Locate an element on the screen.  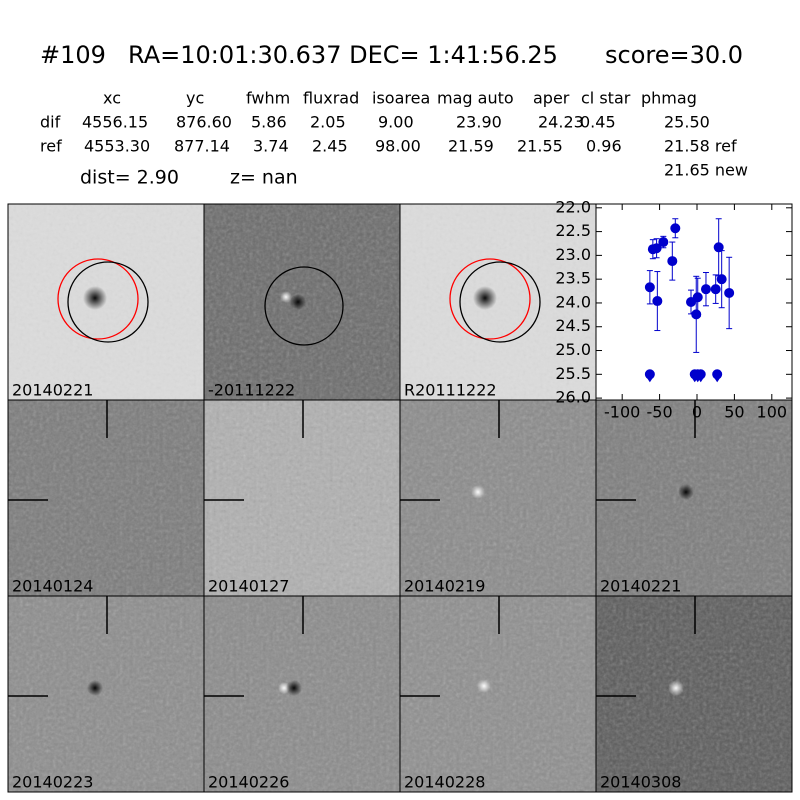
y-tick-label: 26.0 is located at coordinates (573, 397).